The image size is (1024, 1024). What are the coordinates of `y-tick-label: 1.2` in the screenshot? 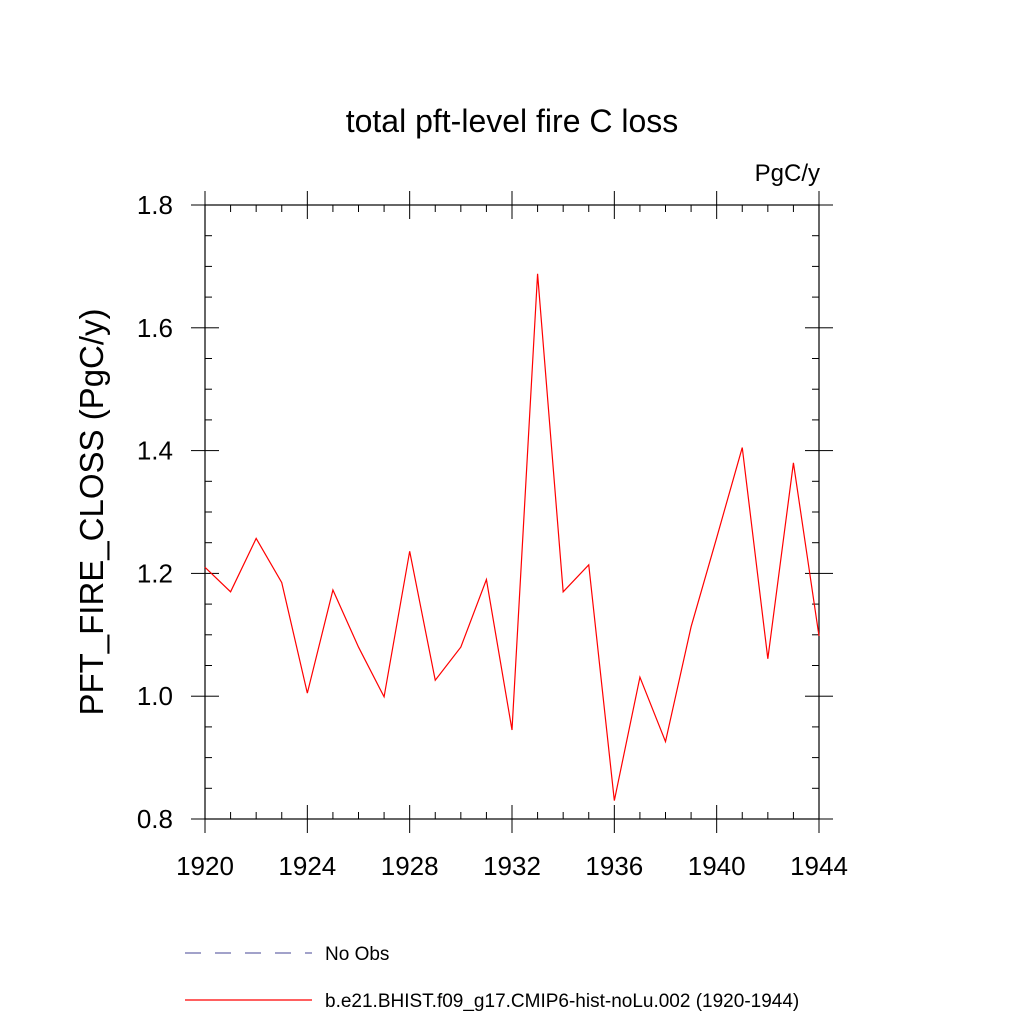 It's located at (155, 573).